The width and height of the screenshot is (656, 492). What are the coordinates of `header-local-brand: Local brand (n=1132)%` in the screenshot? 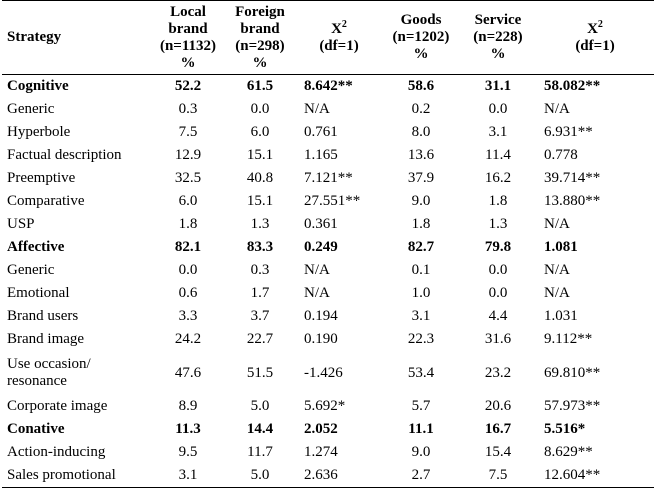 It's located at (188, 37).